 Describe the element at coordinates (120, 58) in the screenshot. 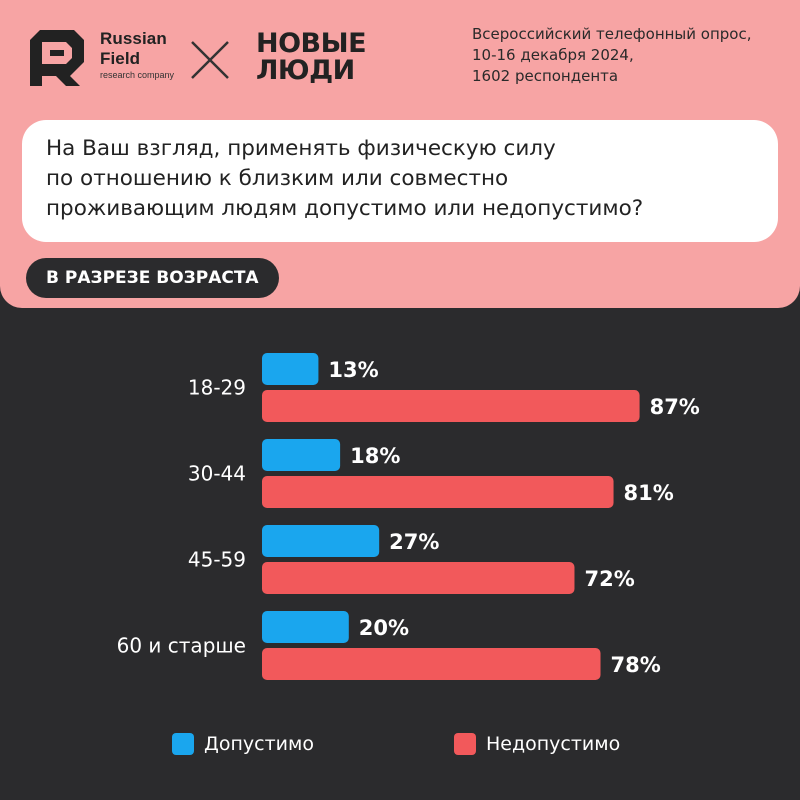

I see `rf-logo-line2: Field` at that location.